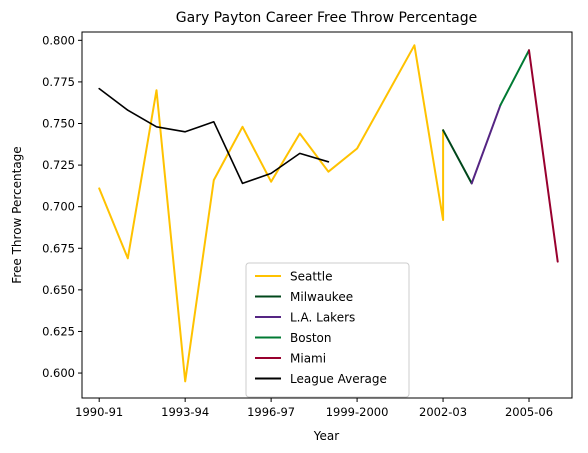  Describe the element at coordinates (311, 277) in the screenshot. I see `legend-label: Seattle` at that location.